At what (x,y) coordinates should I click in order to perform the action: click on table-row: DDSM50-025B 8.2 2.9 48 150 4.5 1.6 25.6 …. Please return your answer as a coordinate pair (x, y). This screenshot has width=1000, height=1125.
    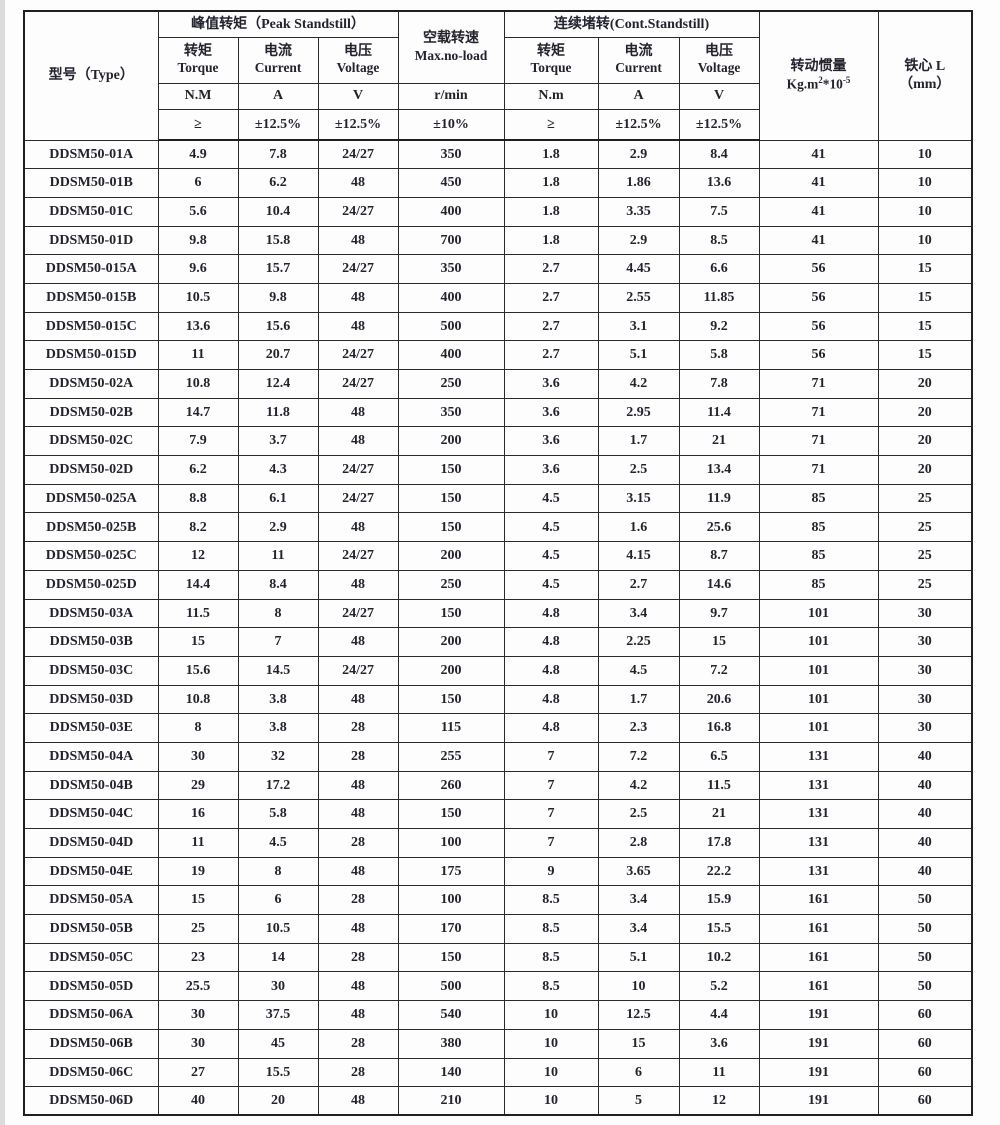
    Looking at the image, I should click on (498, 527).